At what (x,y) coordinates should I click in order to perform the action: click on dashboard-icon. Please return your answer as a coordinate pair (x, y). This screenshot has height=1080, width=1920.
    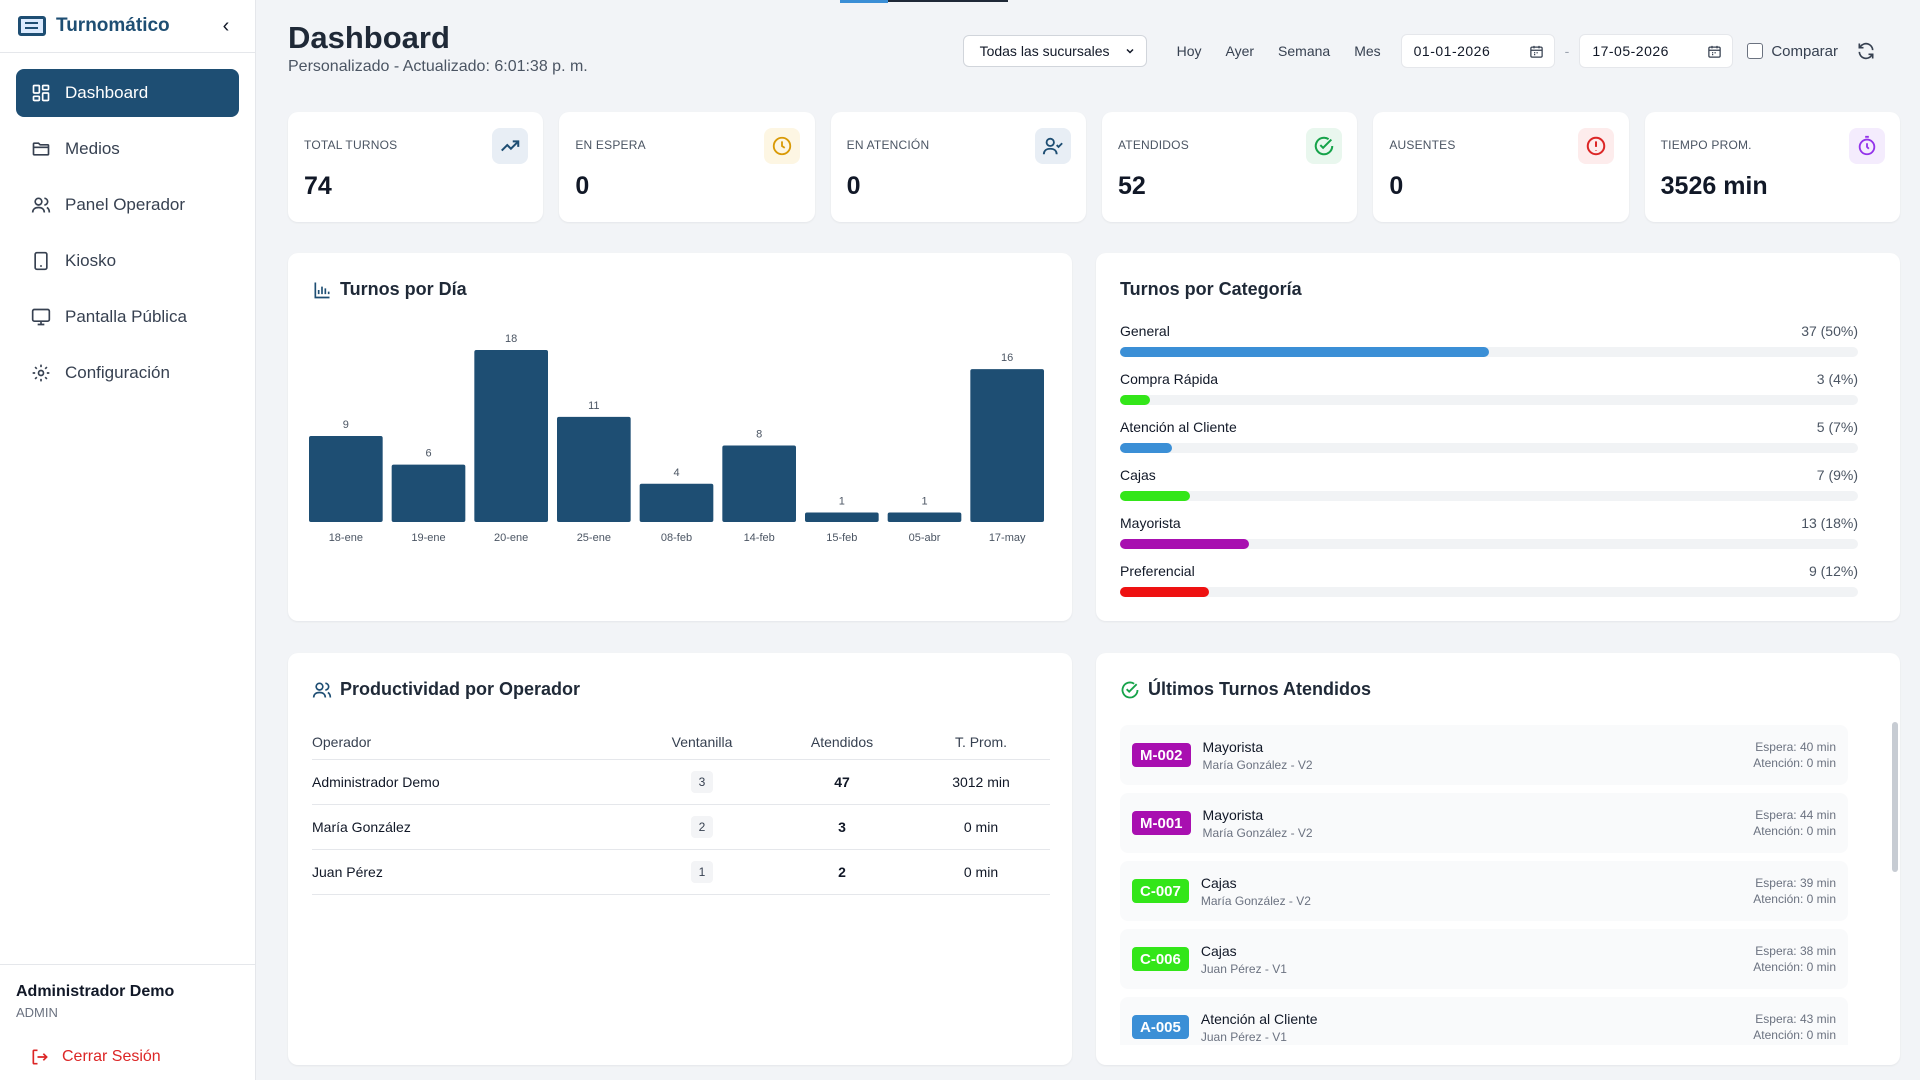
    Looking at the image, I should click on (41, 93).